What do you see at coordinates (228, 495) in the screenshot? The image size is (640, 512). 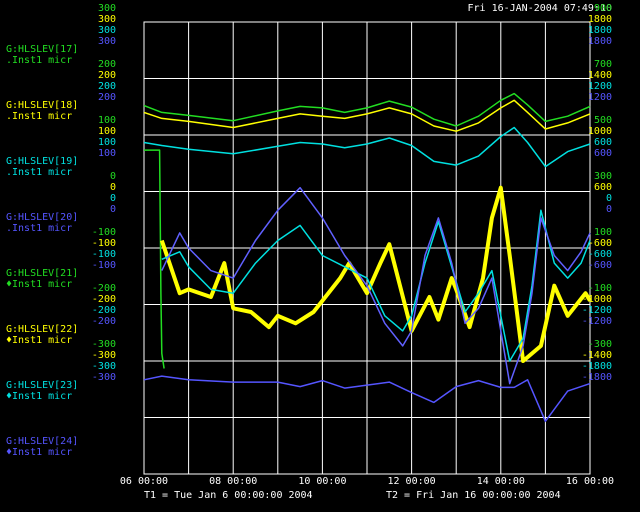 I see `footer-t1: T1 = Tue Jan 6 00:00:00 2004` at bounding box center [228, 495].